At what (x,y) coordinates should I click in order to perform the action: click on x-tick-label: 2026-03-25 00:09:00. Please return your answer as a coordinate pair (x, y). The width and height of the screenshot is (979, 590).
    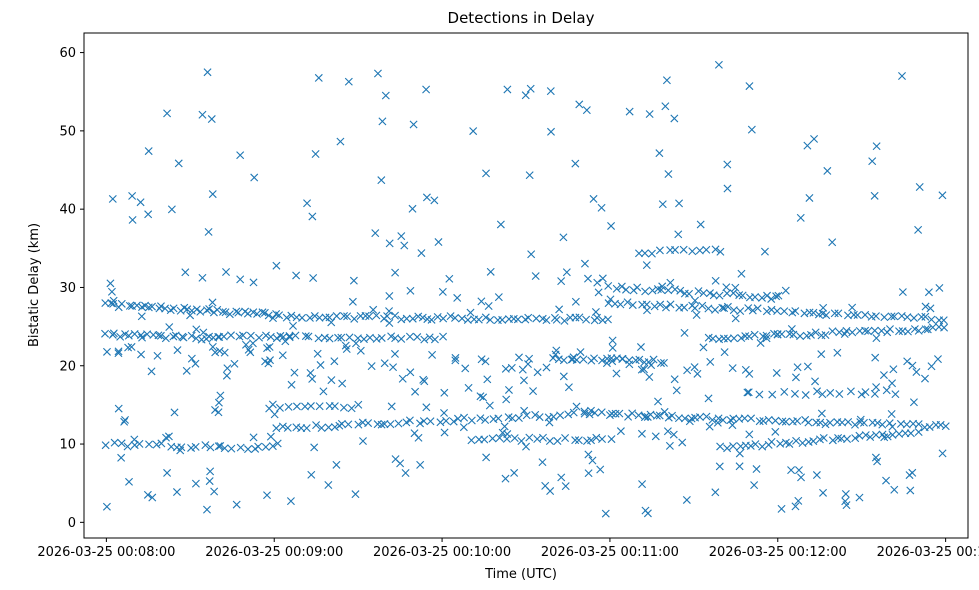
    Looking at the image, I should click on (274, 552).